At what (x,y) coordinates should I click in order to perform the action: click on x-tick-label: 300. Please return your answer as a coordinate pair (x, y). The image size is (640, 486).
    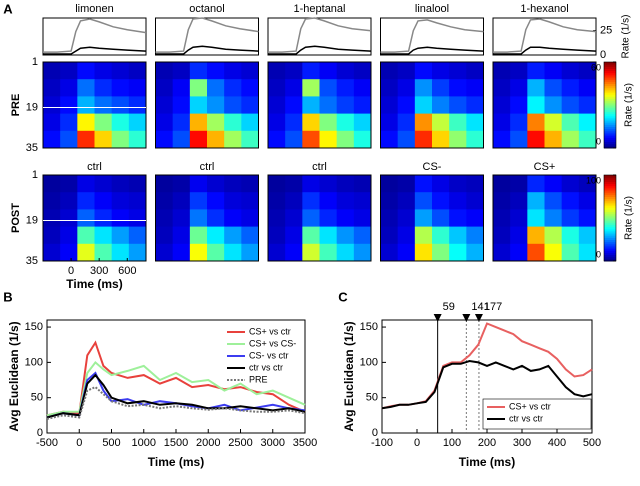
    Looking at the image, I should click on (522, 443).